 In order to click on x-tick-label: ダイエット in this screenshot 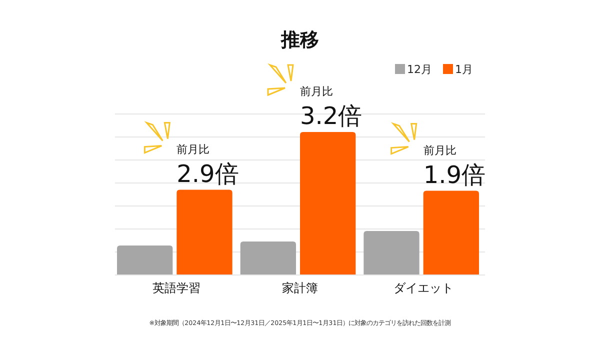, I will do `click(423, 288)`.